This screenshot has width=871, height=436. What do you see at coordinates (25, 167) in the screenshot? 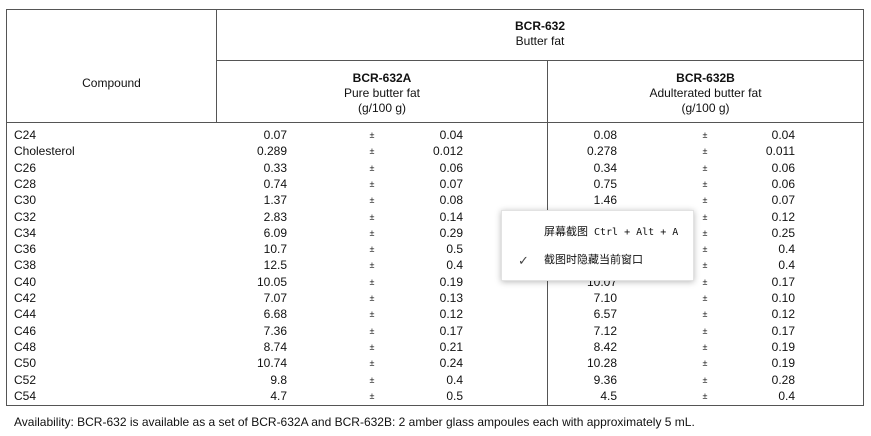
I see `compound-name: C26` at bounding box center [25, 167].